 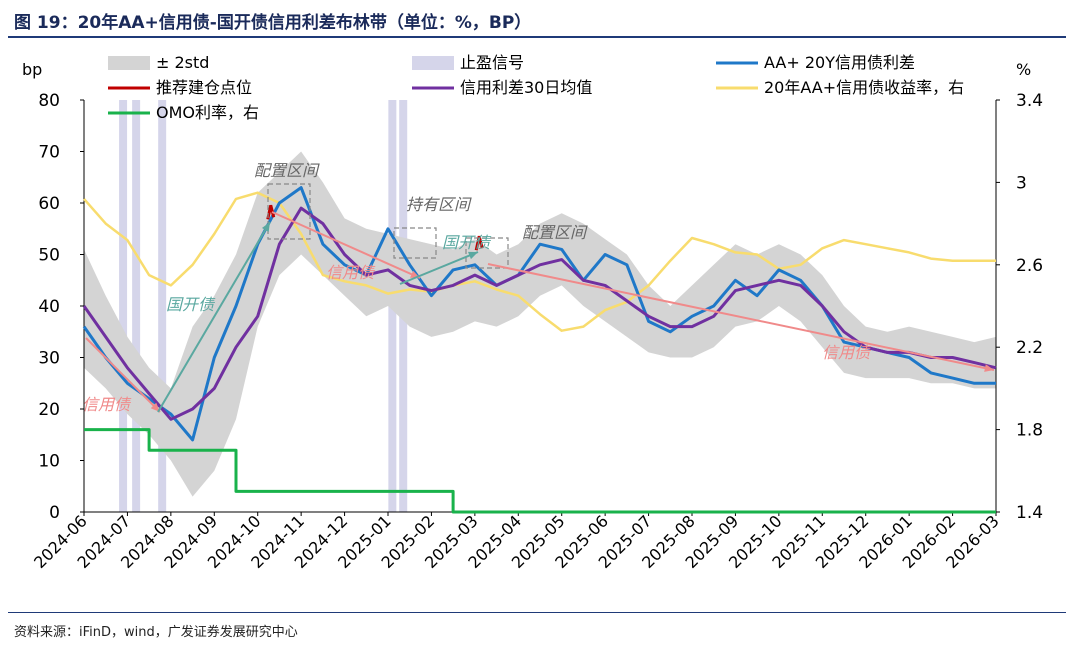 What do you see at coordinates (492, 62) in the screenshot?
I see `legend-label-signal: 止盈信号` at bounding box center [492, 62].